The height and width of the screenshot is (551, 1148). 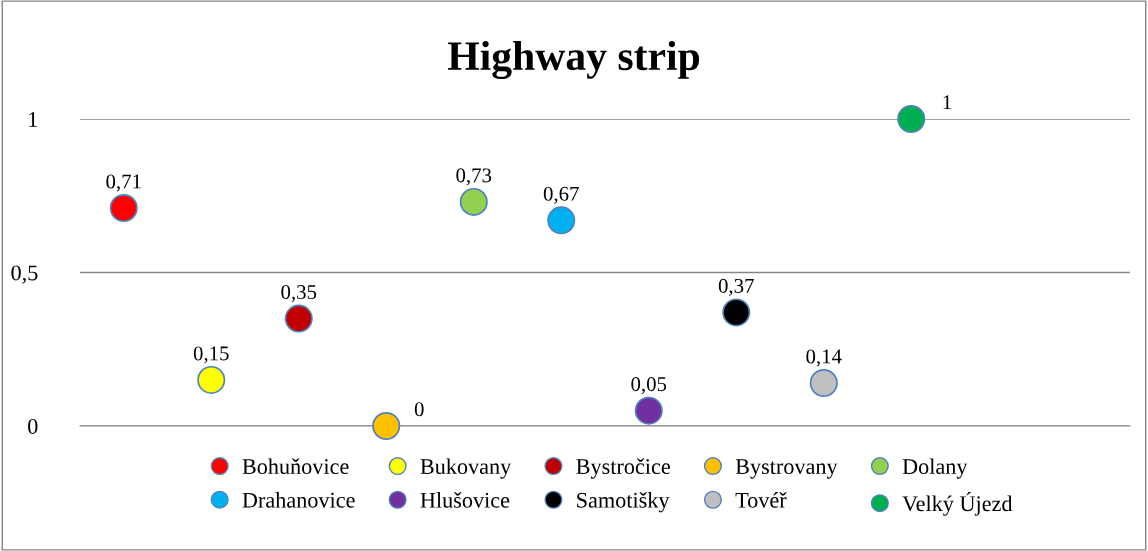 What do you see at coordinates (474, 177) in the screenshot?
I see `data-label: 0,73` at bounding box center [474, 177].